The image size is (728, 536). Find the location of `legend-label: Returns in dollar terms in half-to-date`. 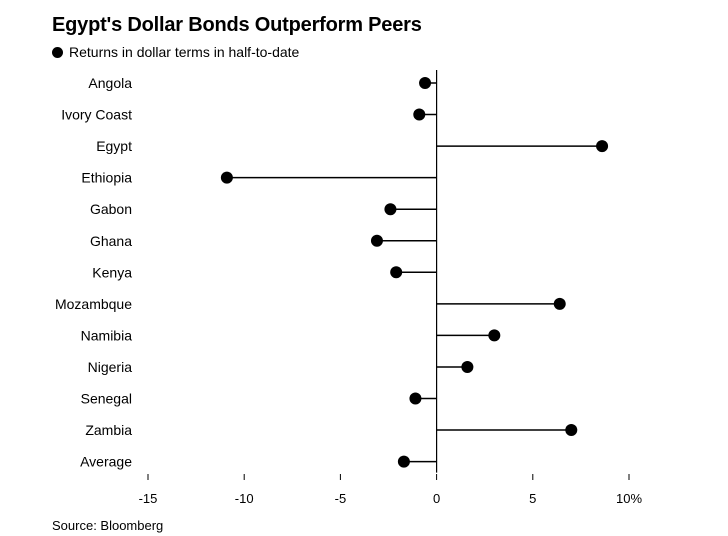

legend-label: Returns in dollar terms in half-to-date is located at coordinates (184, 52).